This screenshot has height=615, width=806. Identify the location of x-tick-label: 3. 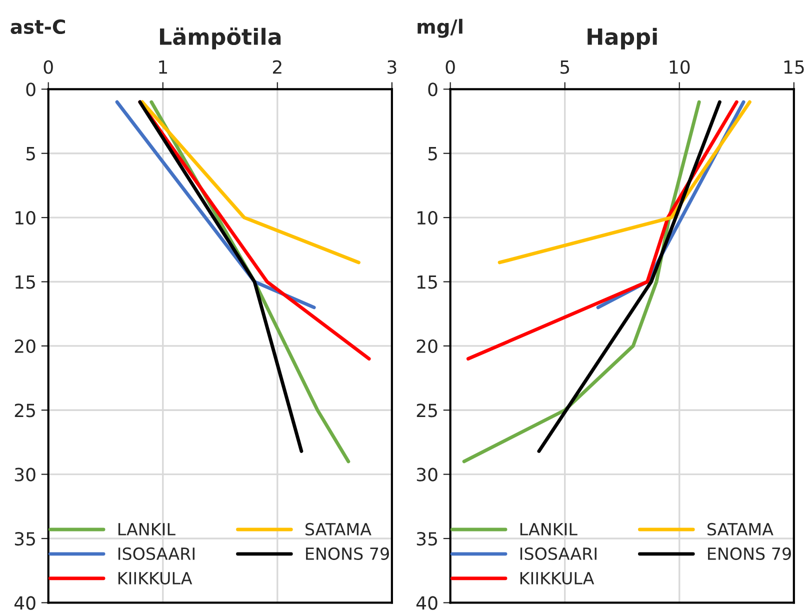
(392, 67).